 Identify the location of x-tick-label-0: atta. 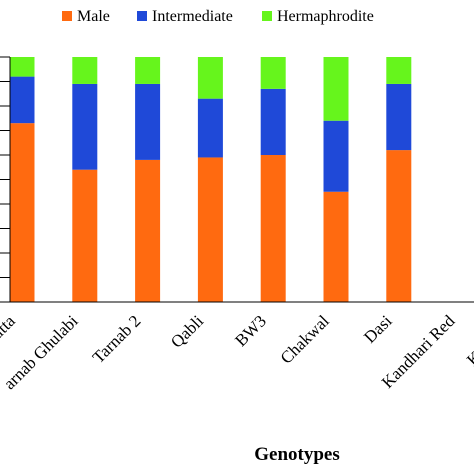
(9, 326).